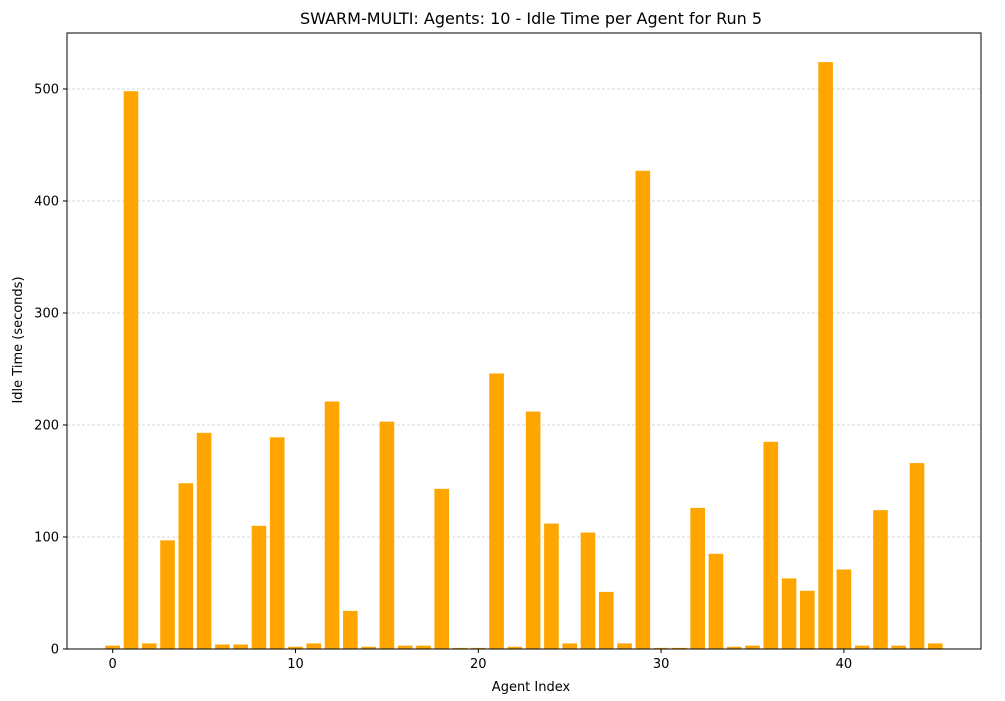 This screenshot has height=701, width=1005. I want to click on y-axis-label: Idle Time (seconds), so click(18, 339).